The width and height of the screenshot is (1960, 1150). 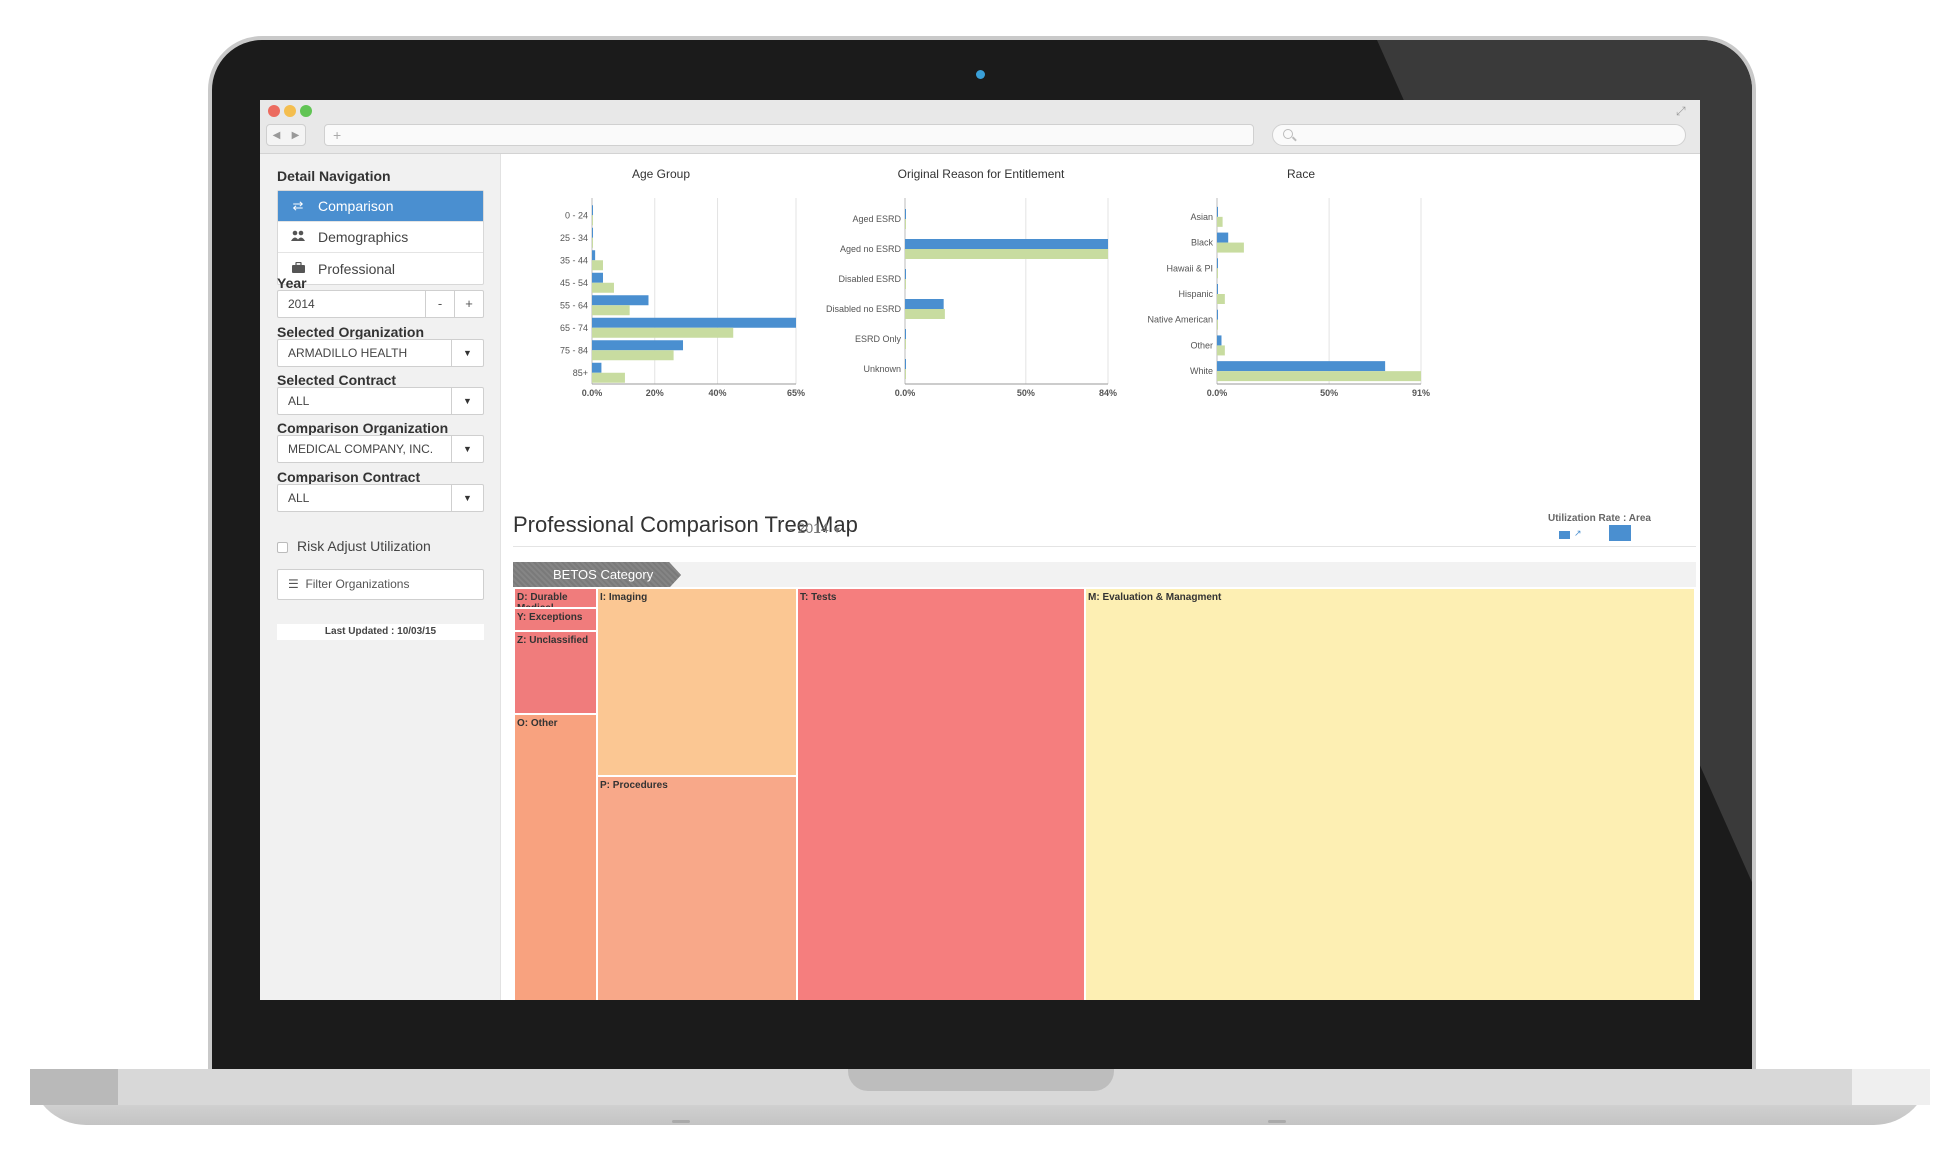 What do you see at coordinates (290, 111) in the screenshot?
I see `minimize-window-dot` at bounding box center [290, 111].